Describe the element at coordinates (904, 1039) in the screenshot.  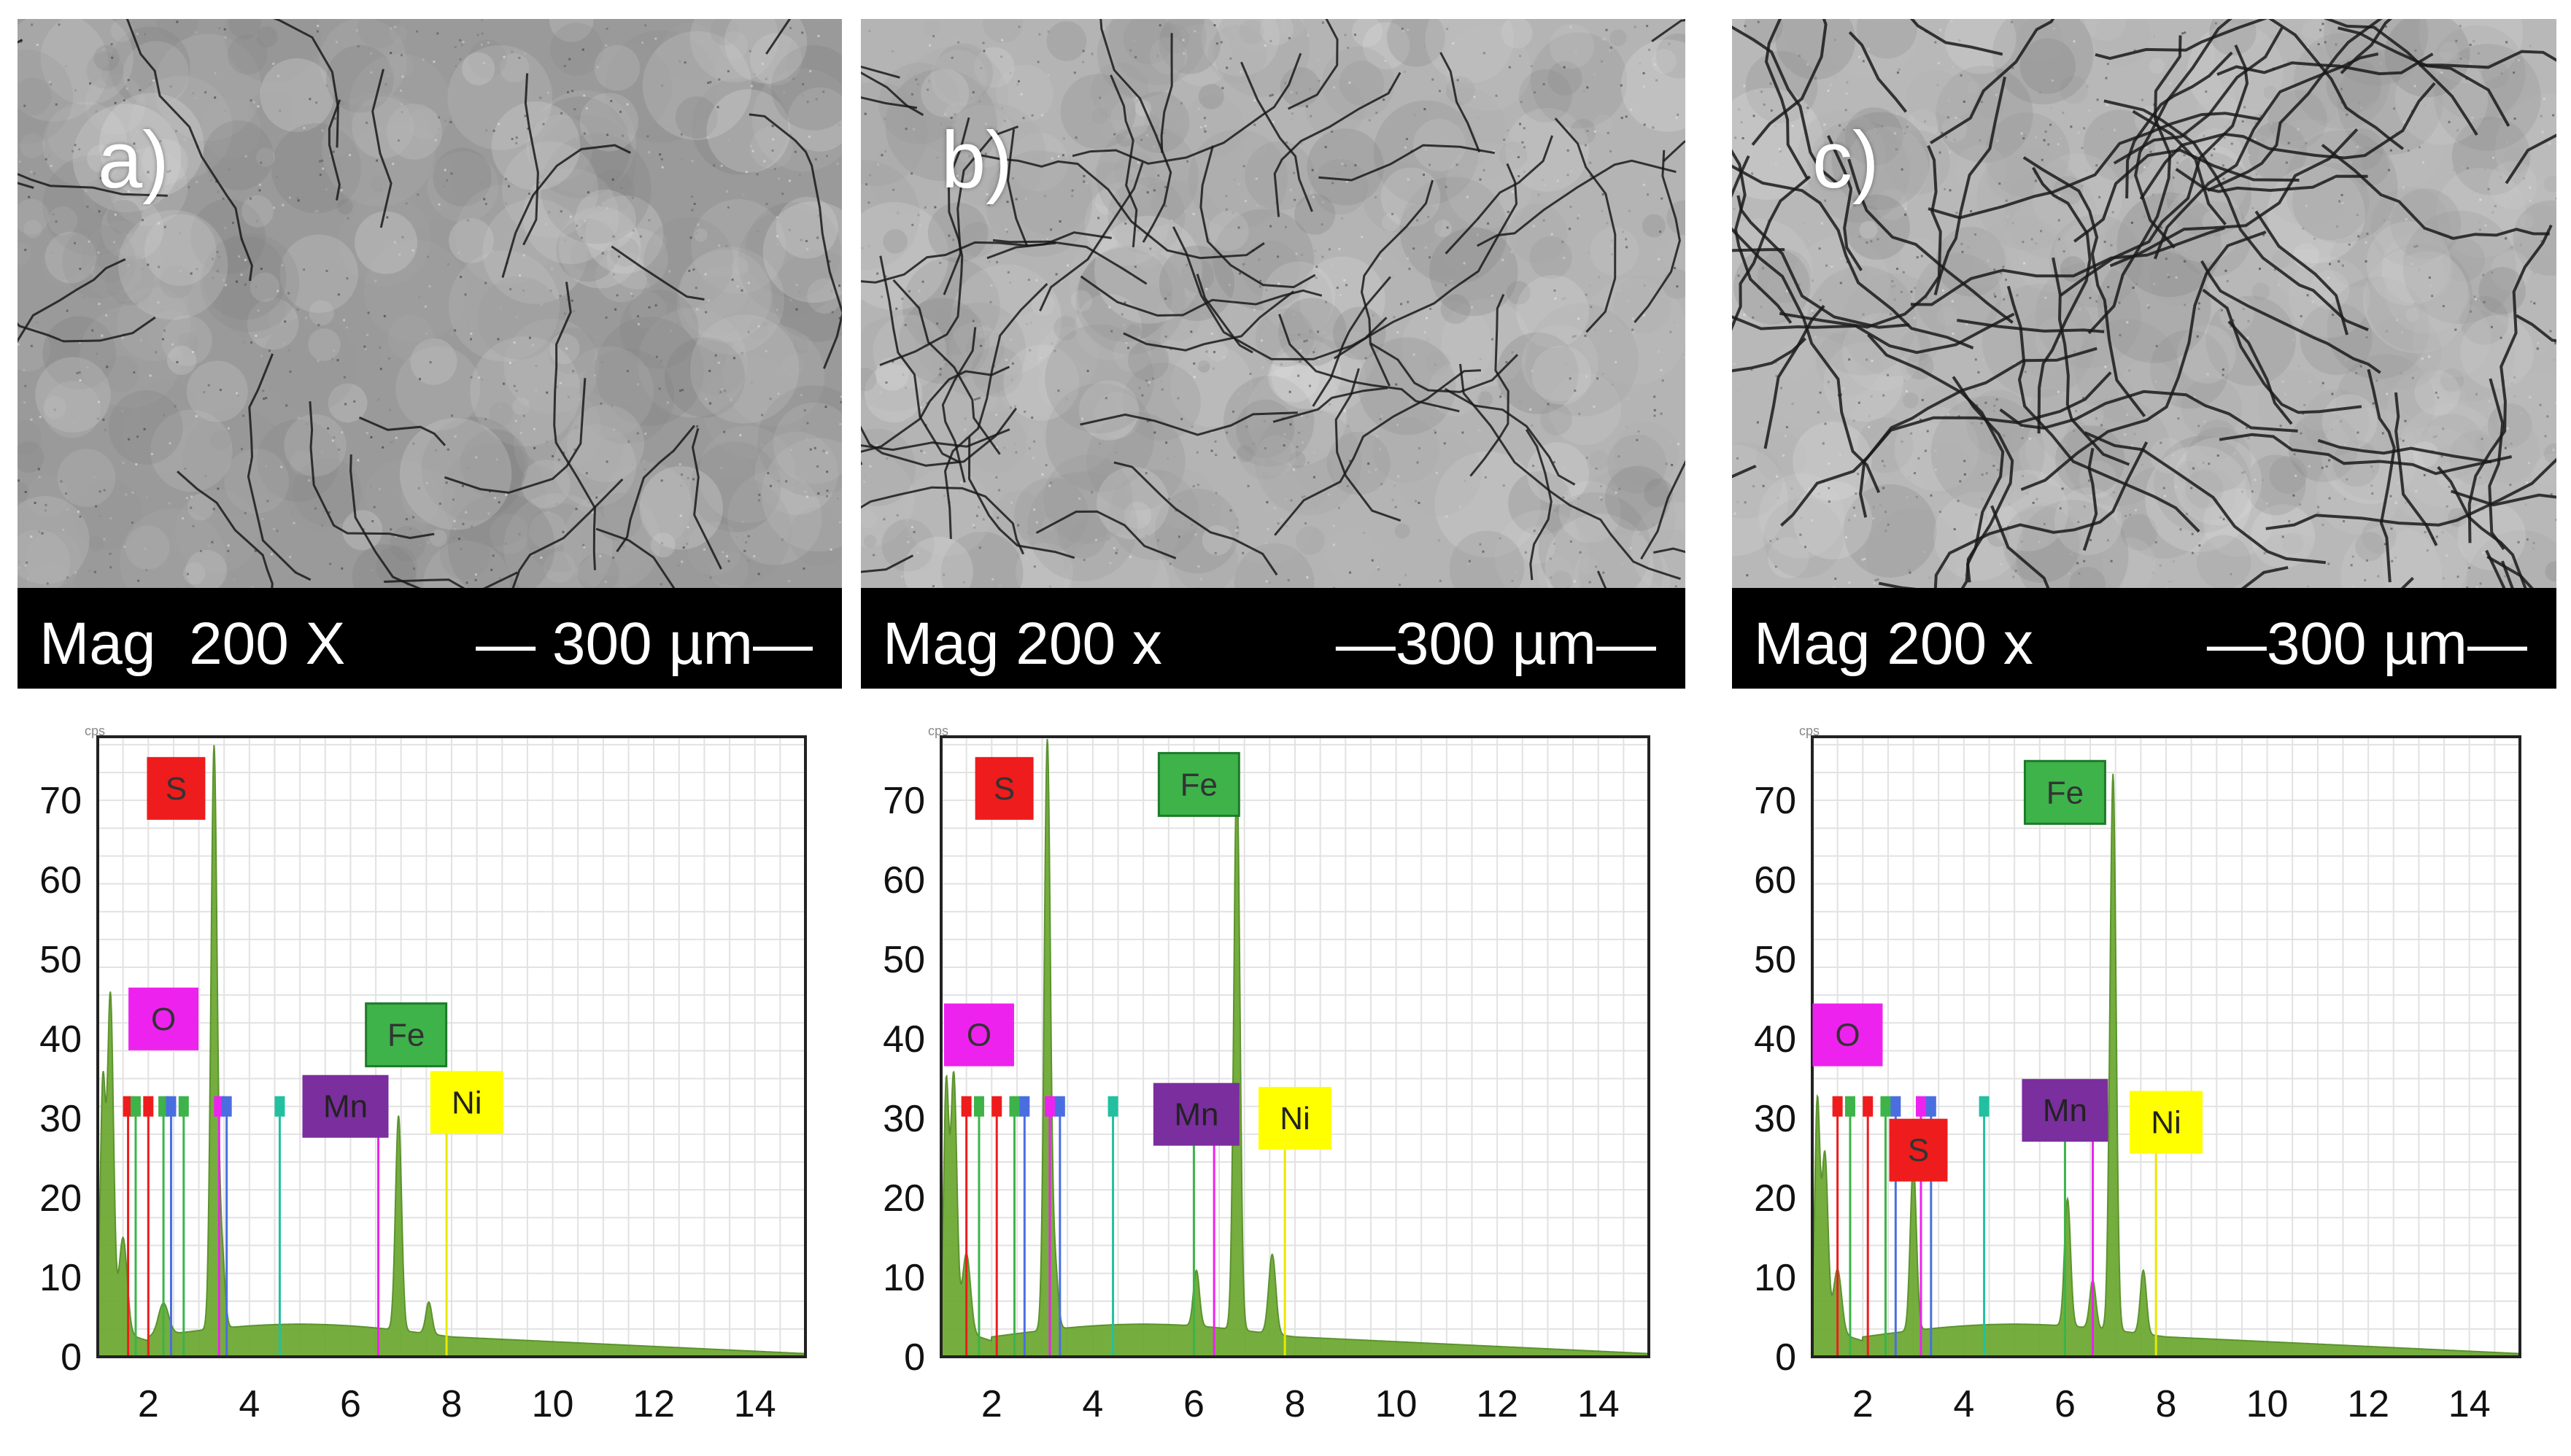
I see `y-tick-label: 40` at that location.